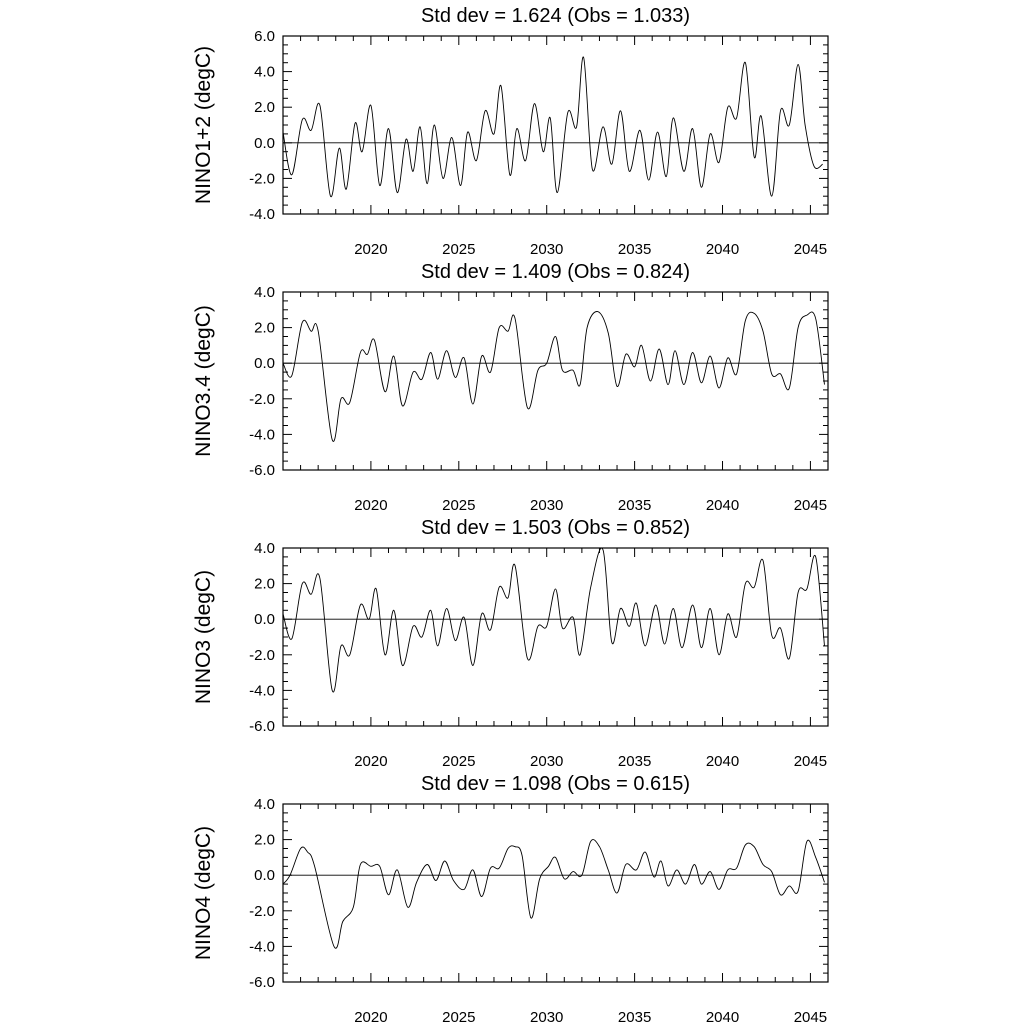 The image size is (1024, 1024). I want to click on chart-title: Std dev = 1.503 (Obs = 0.852), so click(555, 528).